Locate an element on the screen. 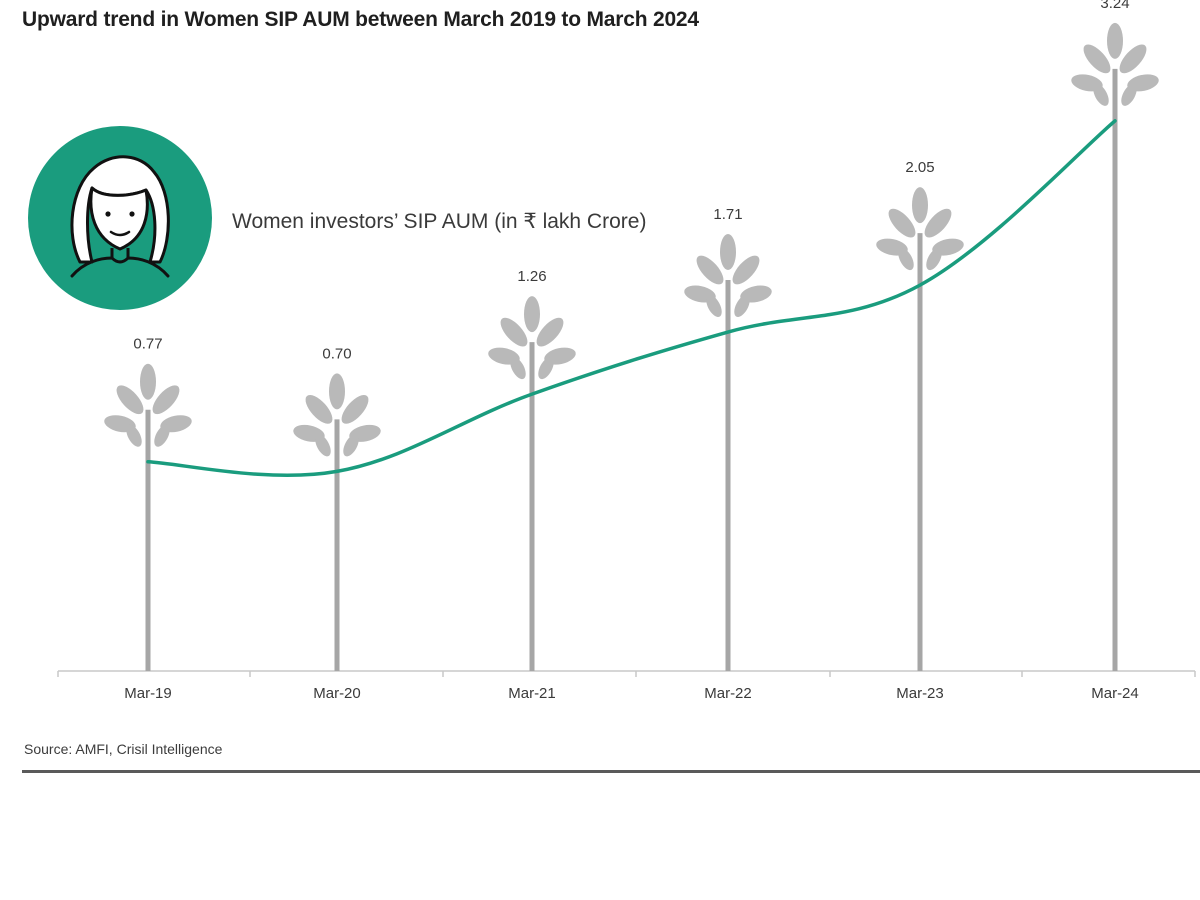  x-tick-label: Mar-23 is located at coordinates (920, 693).